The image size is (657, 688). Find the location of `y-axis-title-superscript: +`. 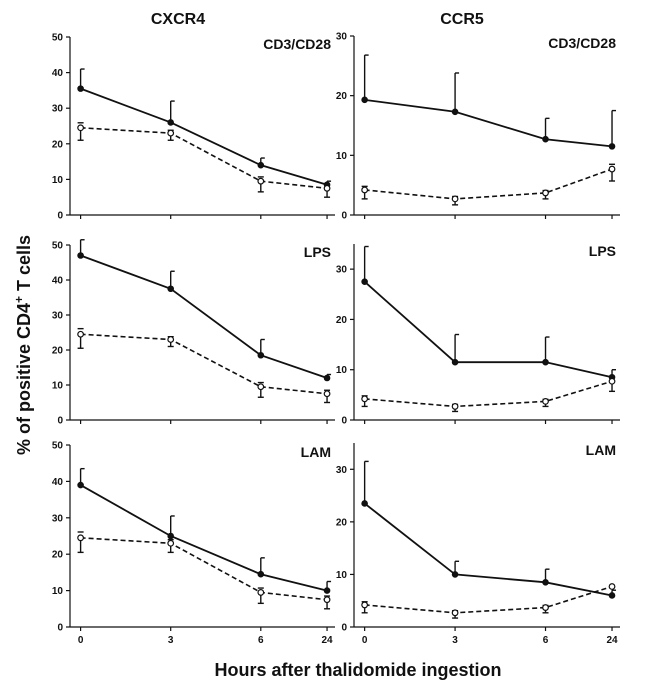

y-axis-title-superscript: + is located at coordinates (19, 299).